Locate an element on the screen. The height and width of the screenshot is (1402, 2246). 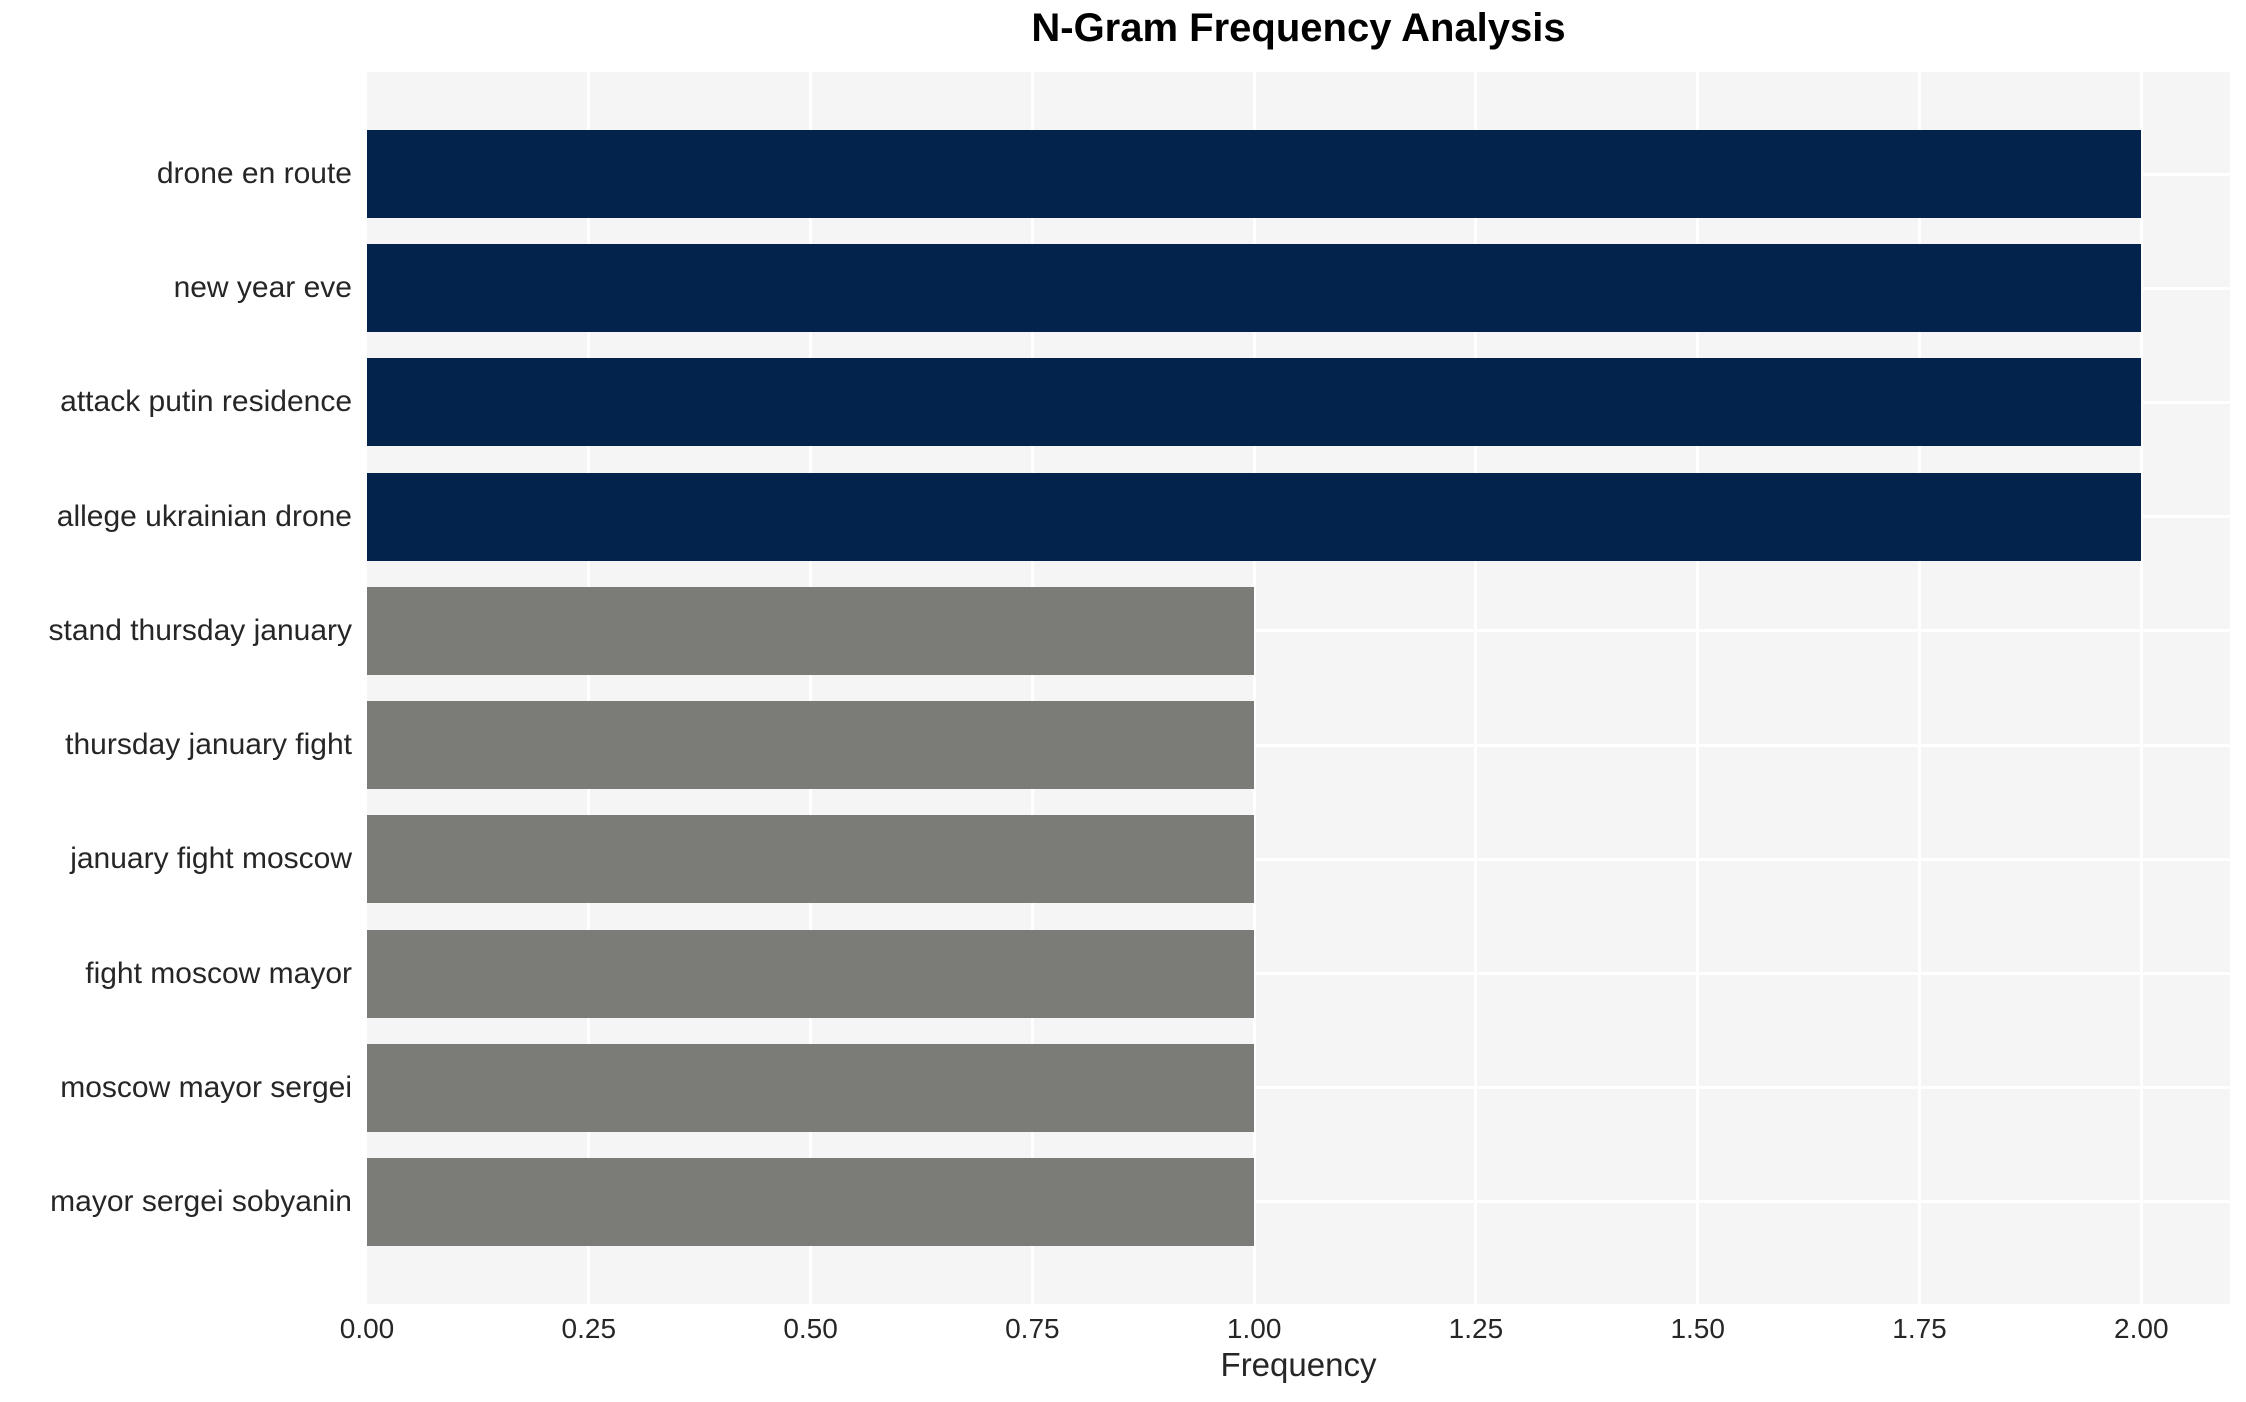
bar-drone-en-route is located at coordinates (1254, 174).